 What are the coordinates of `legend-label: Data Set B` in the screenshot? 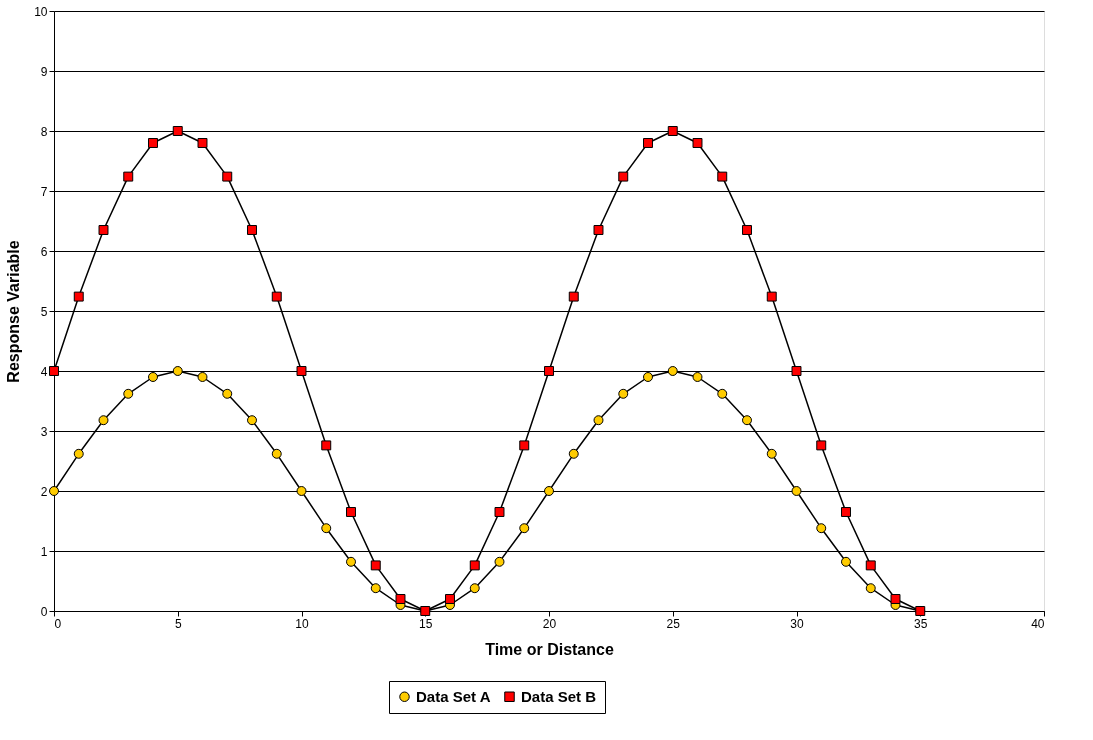 It's located at (559, 696).